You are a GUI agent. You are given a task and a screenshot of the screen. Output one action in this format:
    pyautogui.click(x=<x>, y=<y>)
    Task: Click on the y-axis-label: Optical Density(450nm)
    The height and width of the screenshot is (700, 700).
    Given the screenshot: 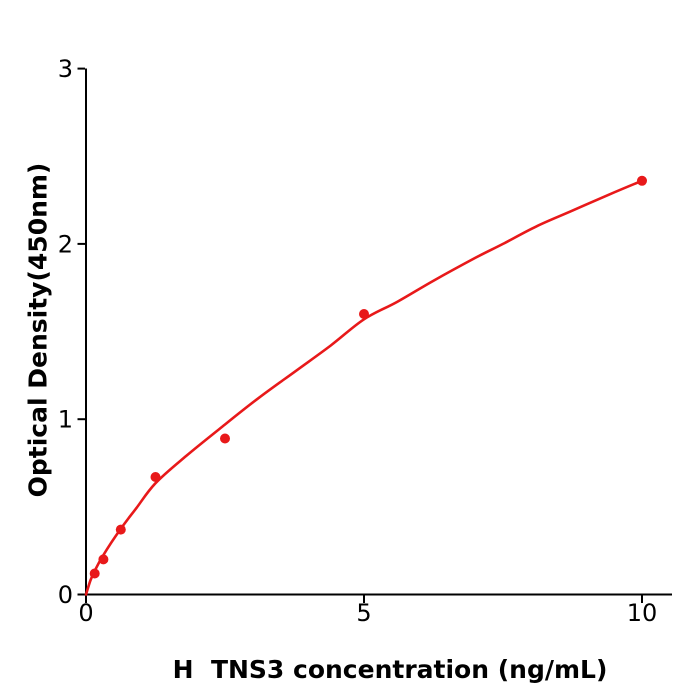 What is the action you would take?
    pyautogui.click(x=38, y=330)
    